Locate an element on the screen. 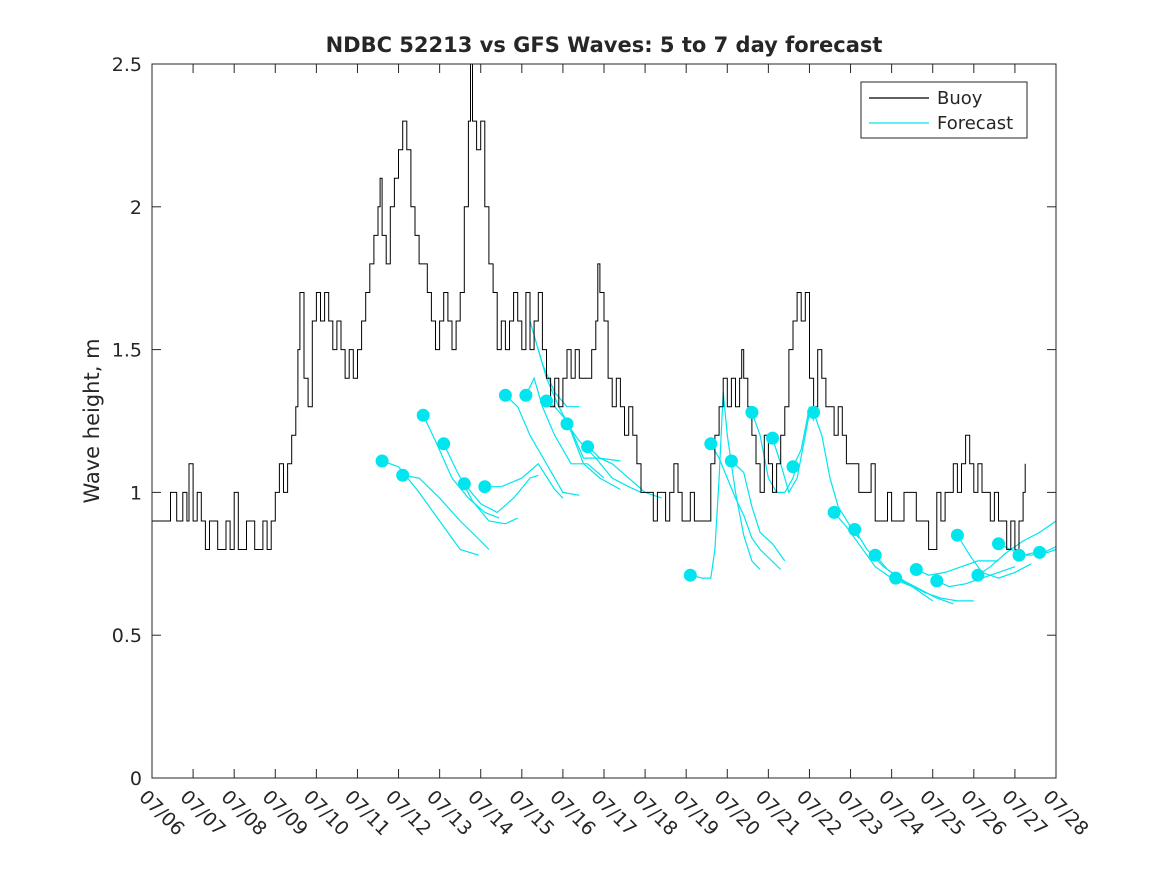 This screenshot has width=1167, height=875. legend-box is located at coordinates (944, 110).